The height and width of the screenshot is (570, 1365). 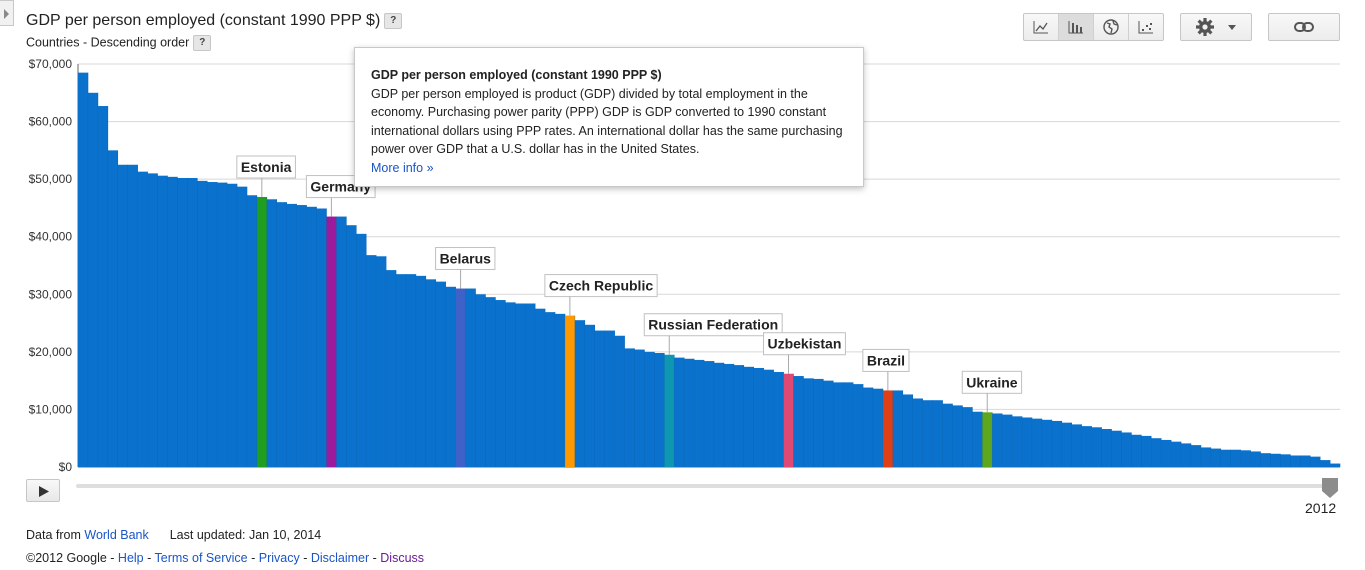 What do you see at coordinates (201, 558) in the screenshot?
I see `terms-link: Terms of Service` at bounding box center [201, 558].